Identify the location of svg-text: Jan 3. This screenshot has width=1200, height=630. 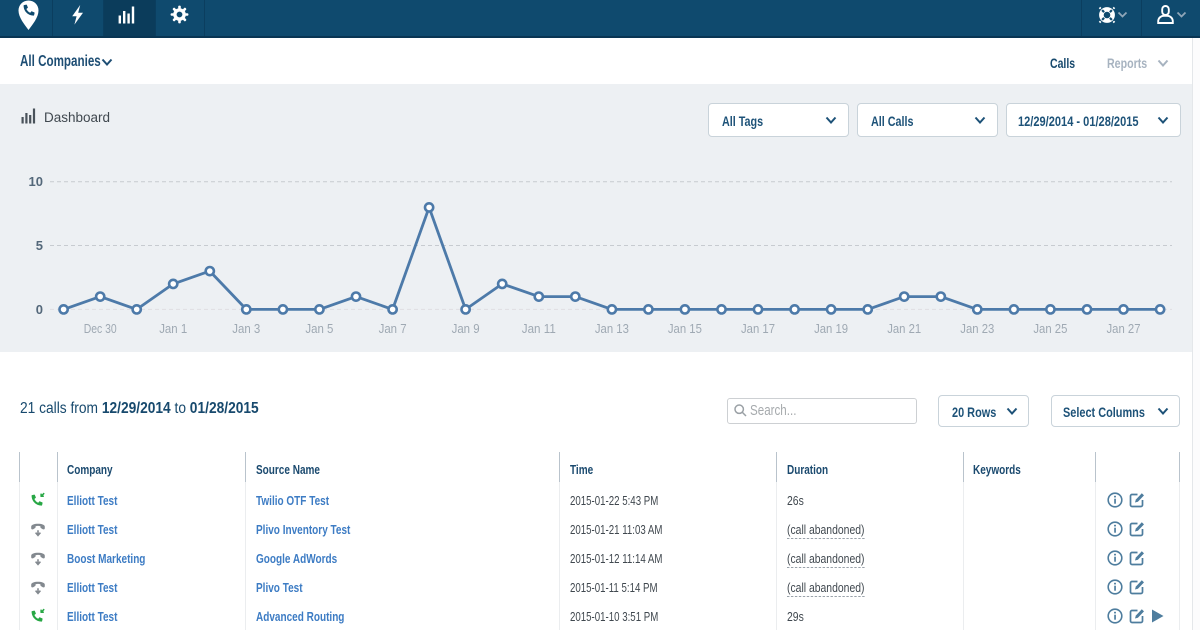
(246, 328).